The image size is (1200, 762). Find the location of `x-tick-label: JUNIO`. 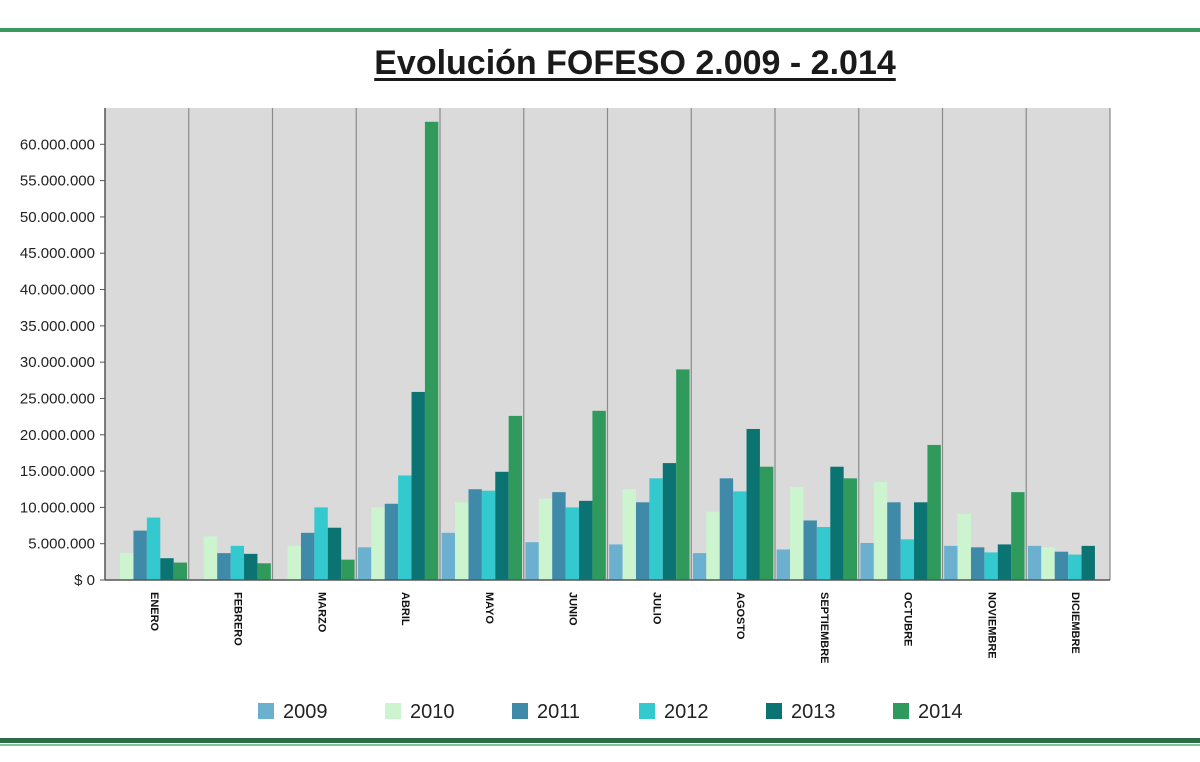

x-tick-label: JUNIO is located at coordinates (573, 609).